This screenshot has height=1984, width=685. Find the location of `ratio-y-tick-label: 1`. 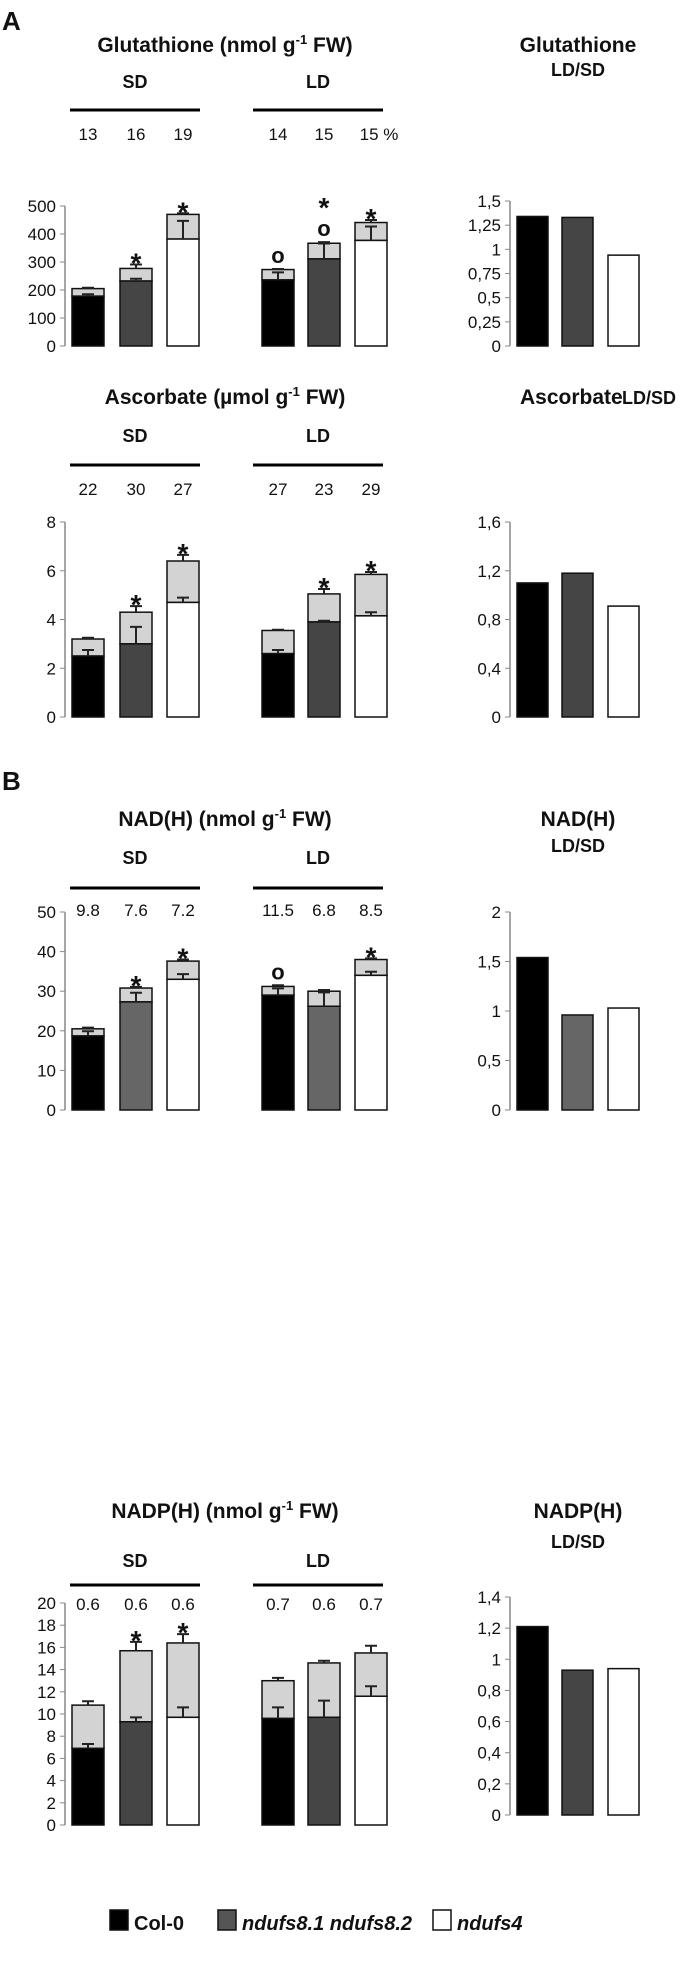

ratio-y-tick-label: 1 is located at coordinates (496, 1659).